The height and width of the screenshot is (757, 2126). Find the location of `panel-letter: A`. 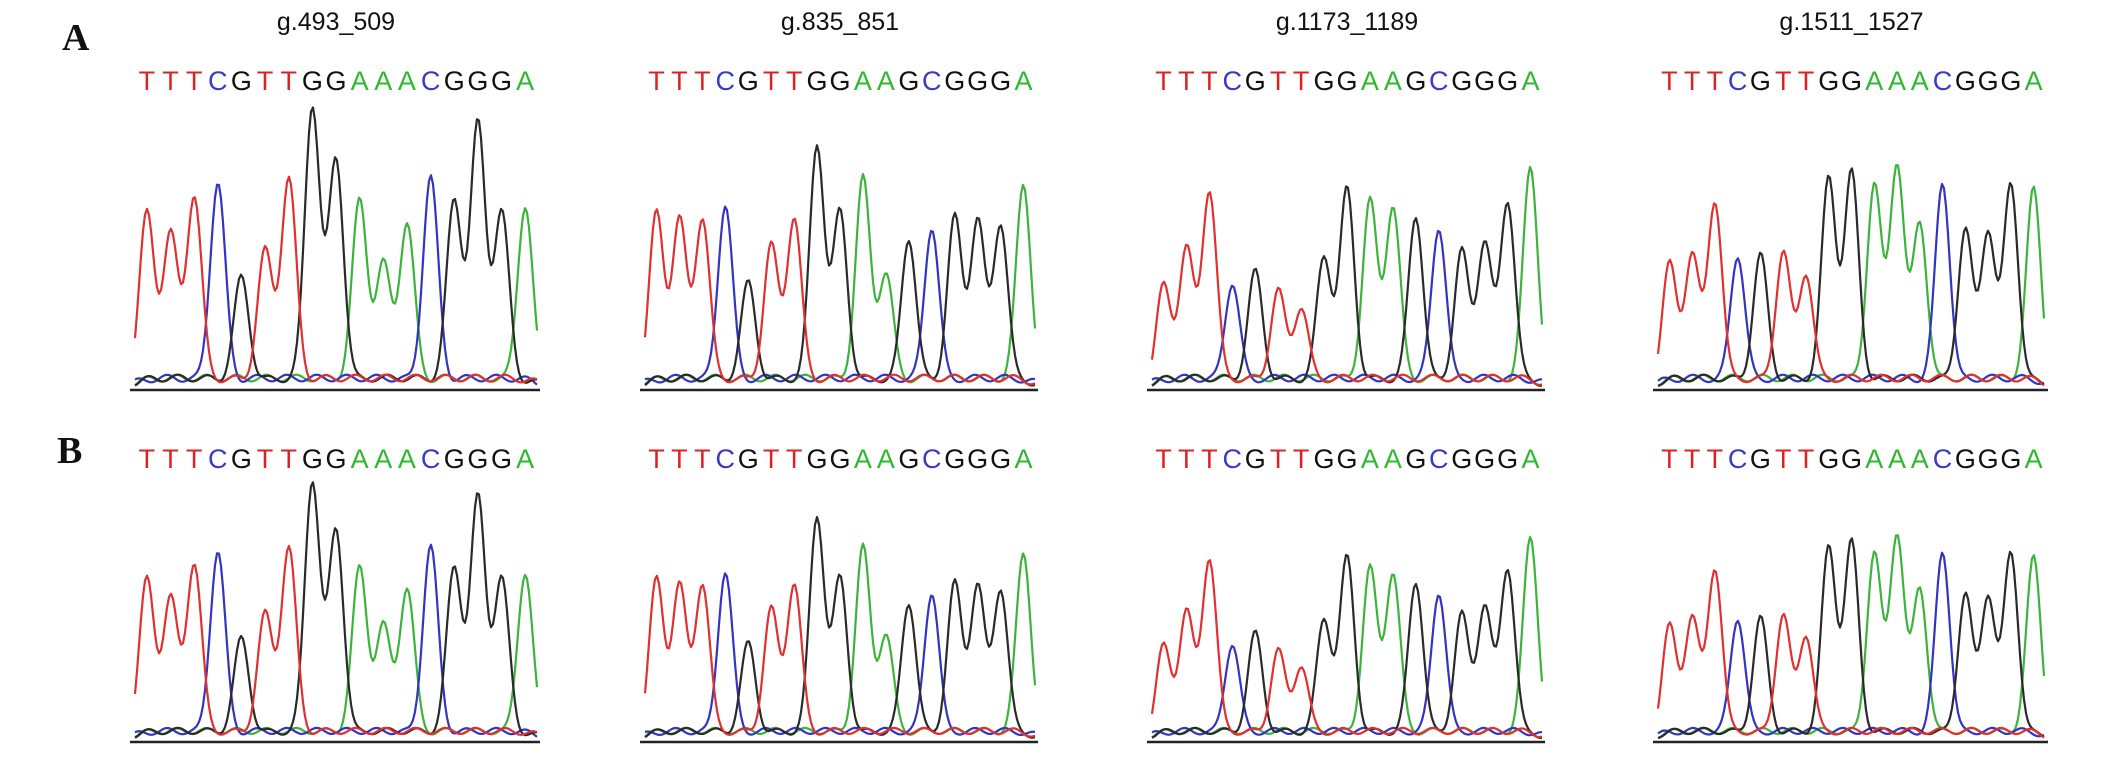

panel-letter: A is located at coordinates (76, 38).